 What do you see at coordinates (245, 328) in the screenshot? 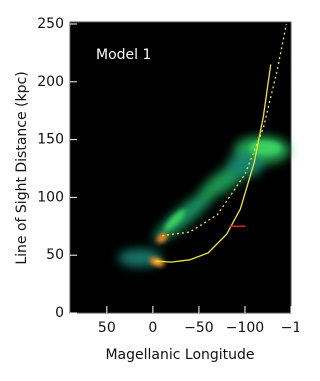
I see `x-tick-label: −100` at bounding box center [245, 328].